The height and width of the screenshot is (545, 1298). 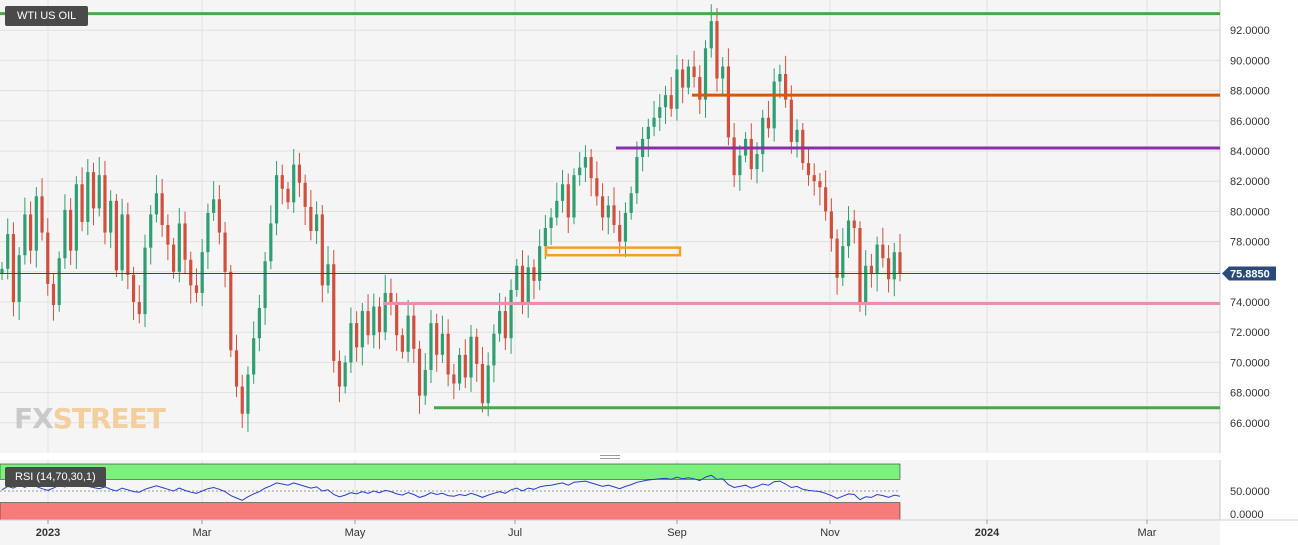 I want to click on rsi-y-tick-label: 50.0000, so click(x=1250, y=492).